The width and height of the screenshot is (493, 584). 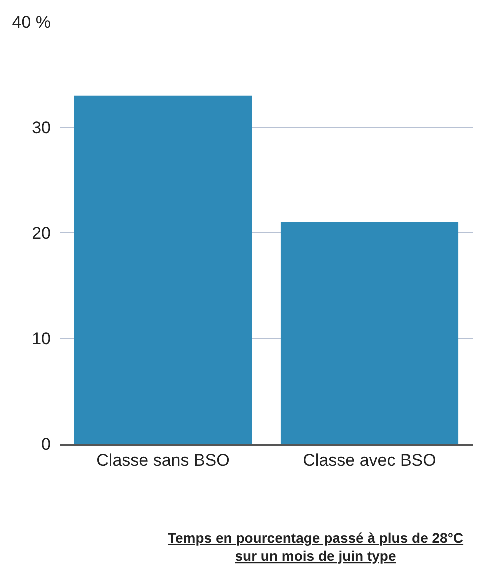 What do you see at coordinates (41, 233) in the screenshot?
I see `y-tick-label: 20` at bounding box center [41, 233].